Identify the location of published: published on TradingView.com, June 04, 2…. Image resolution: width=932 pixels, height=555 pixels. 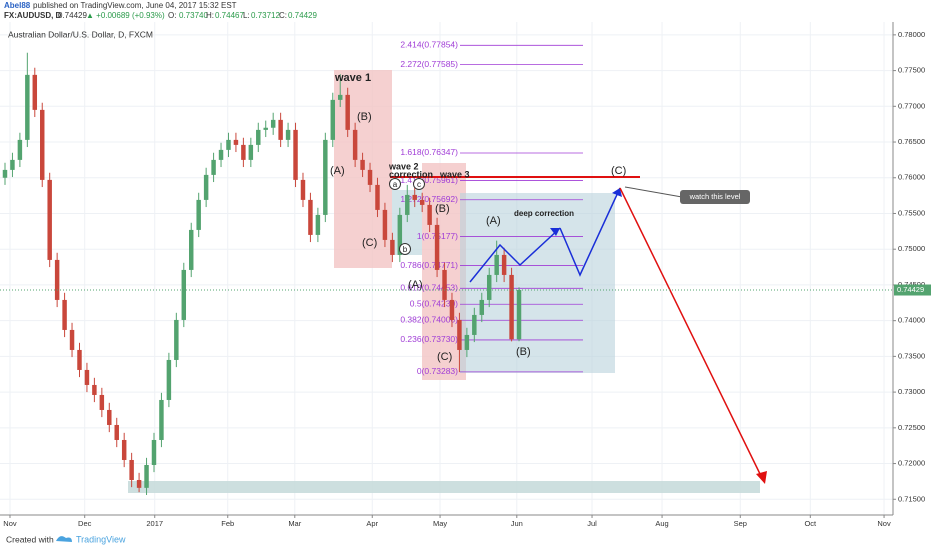
(135, 5).